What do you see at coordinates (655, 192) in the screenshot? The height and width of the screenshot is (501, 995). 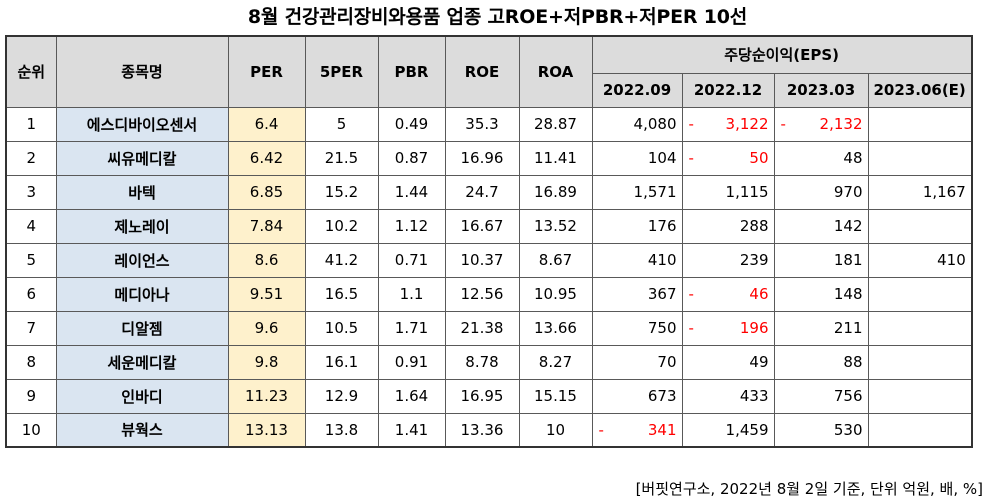 I see `eps-value: 1,571` at bounding box center [655, 192].